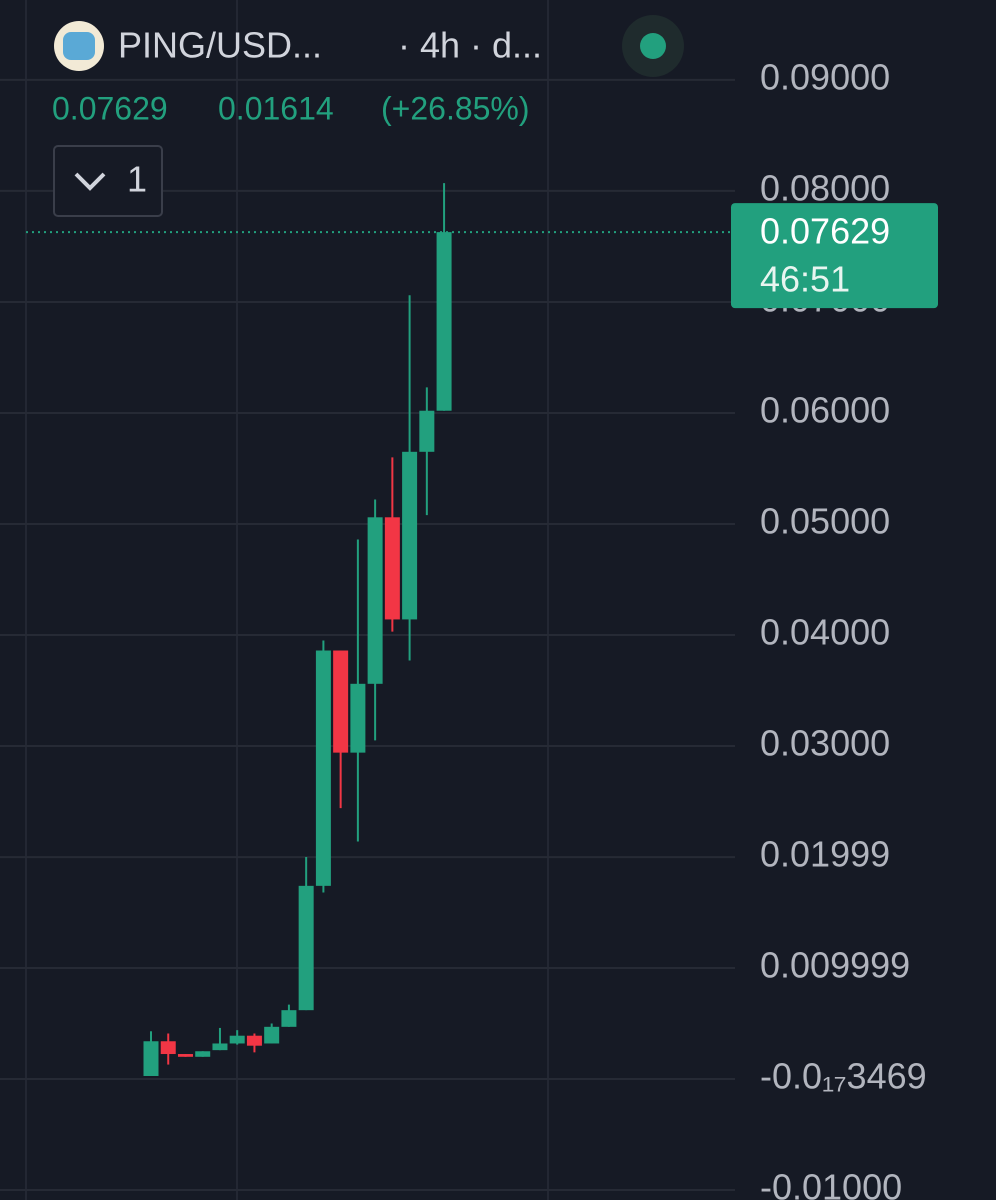 This screenshot has width=996, height=1200. Describe the element at coordinates (653, 46) in the screenshot. I see `status-dot` at that location.